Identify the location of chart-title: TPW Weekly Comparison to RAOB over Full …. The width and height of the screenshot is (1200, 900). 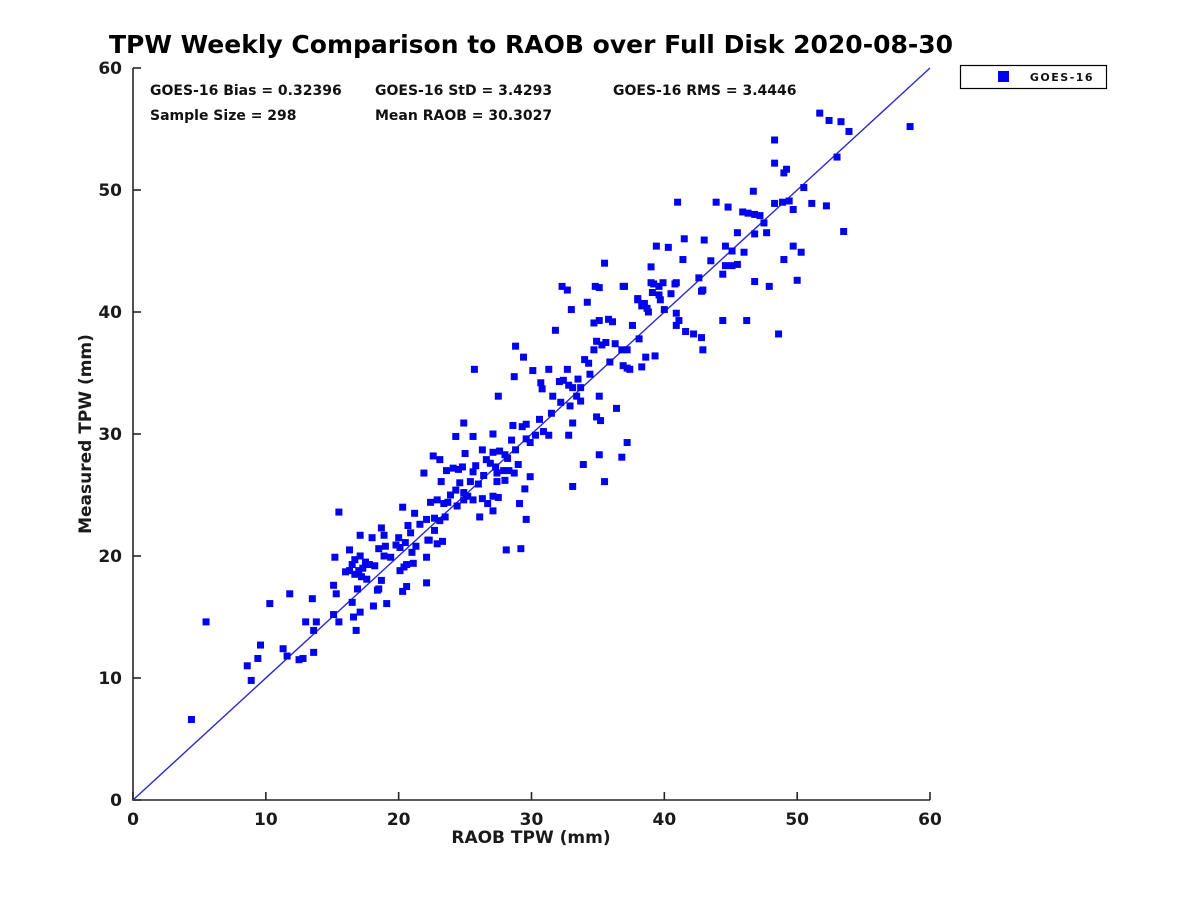
(531, 44).